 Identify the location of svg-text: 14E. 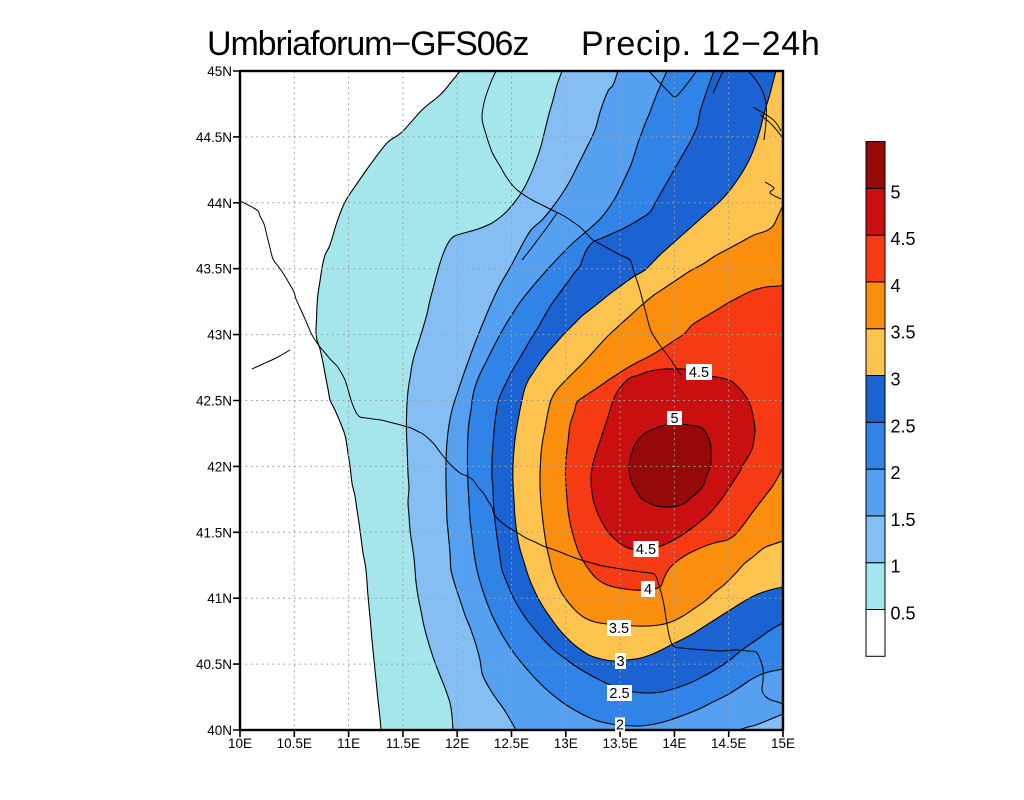
(674, 743).